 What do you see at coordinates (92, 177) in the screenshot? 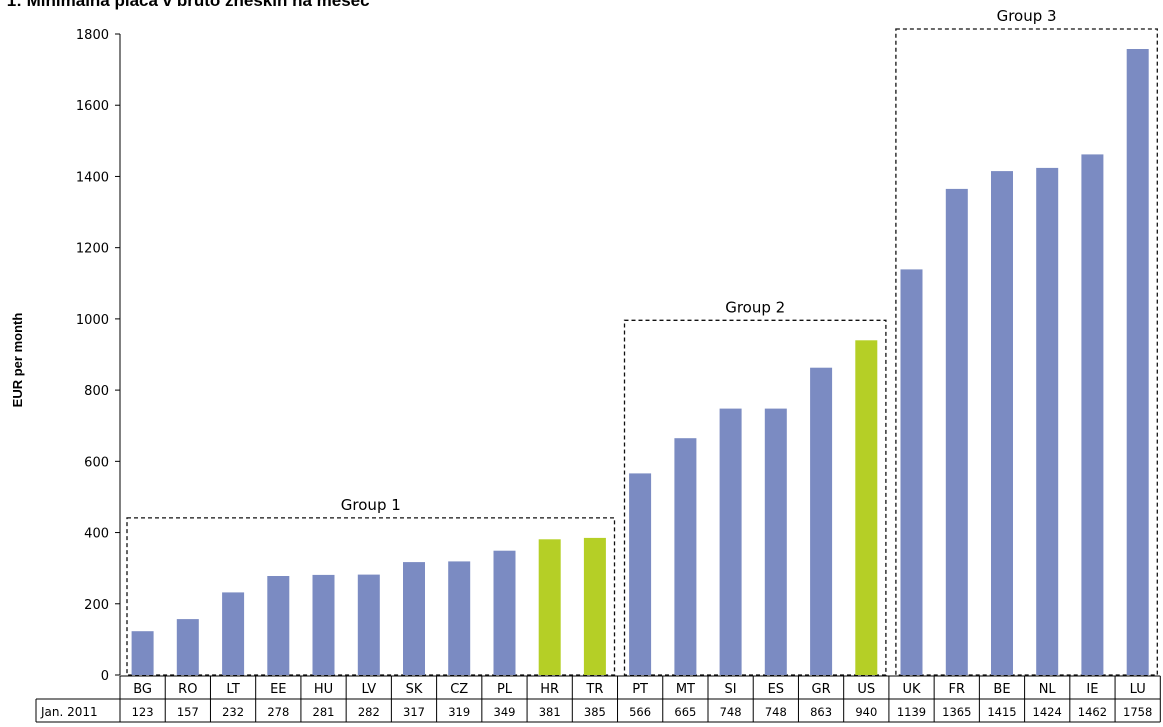
I see `y-tick-label: 1400` at bounding box center [92, 177].